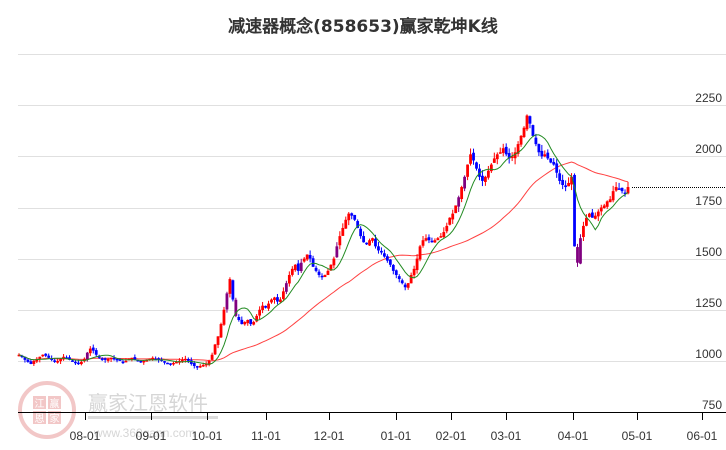 The width and height of the screenshot is (726, 450). Describe the element at coordinates (573, 436) in the screenshot. I see `x-tick-label: 04-01` at that location.